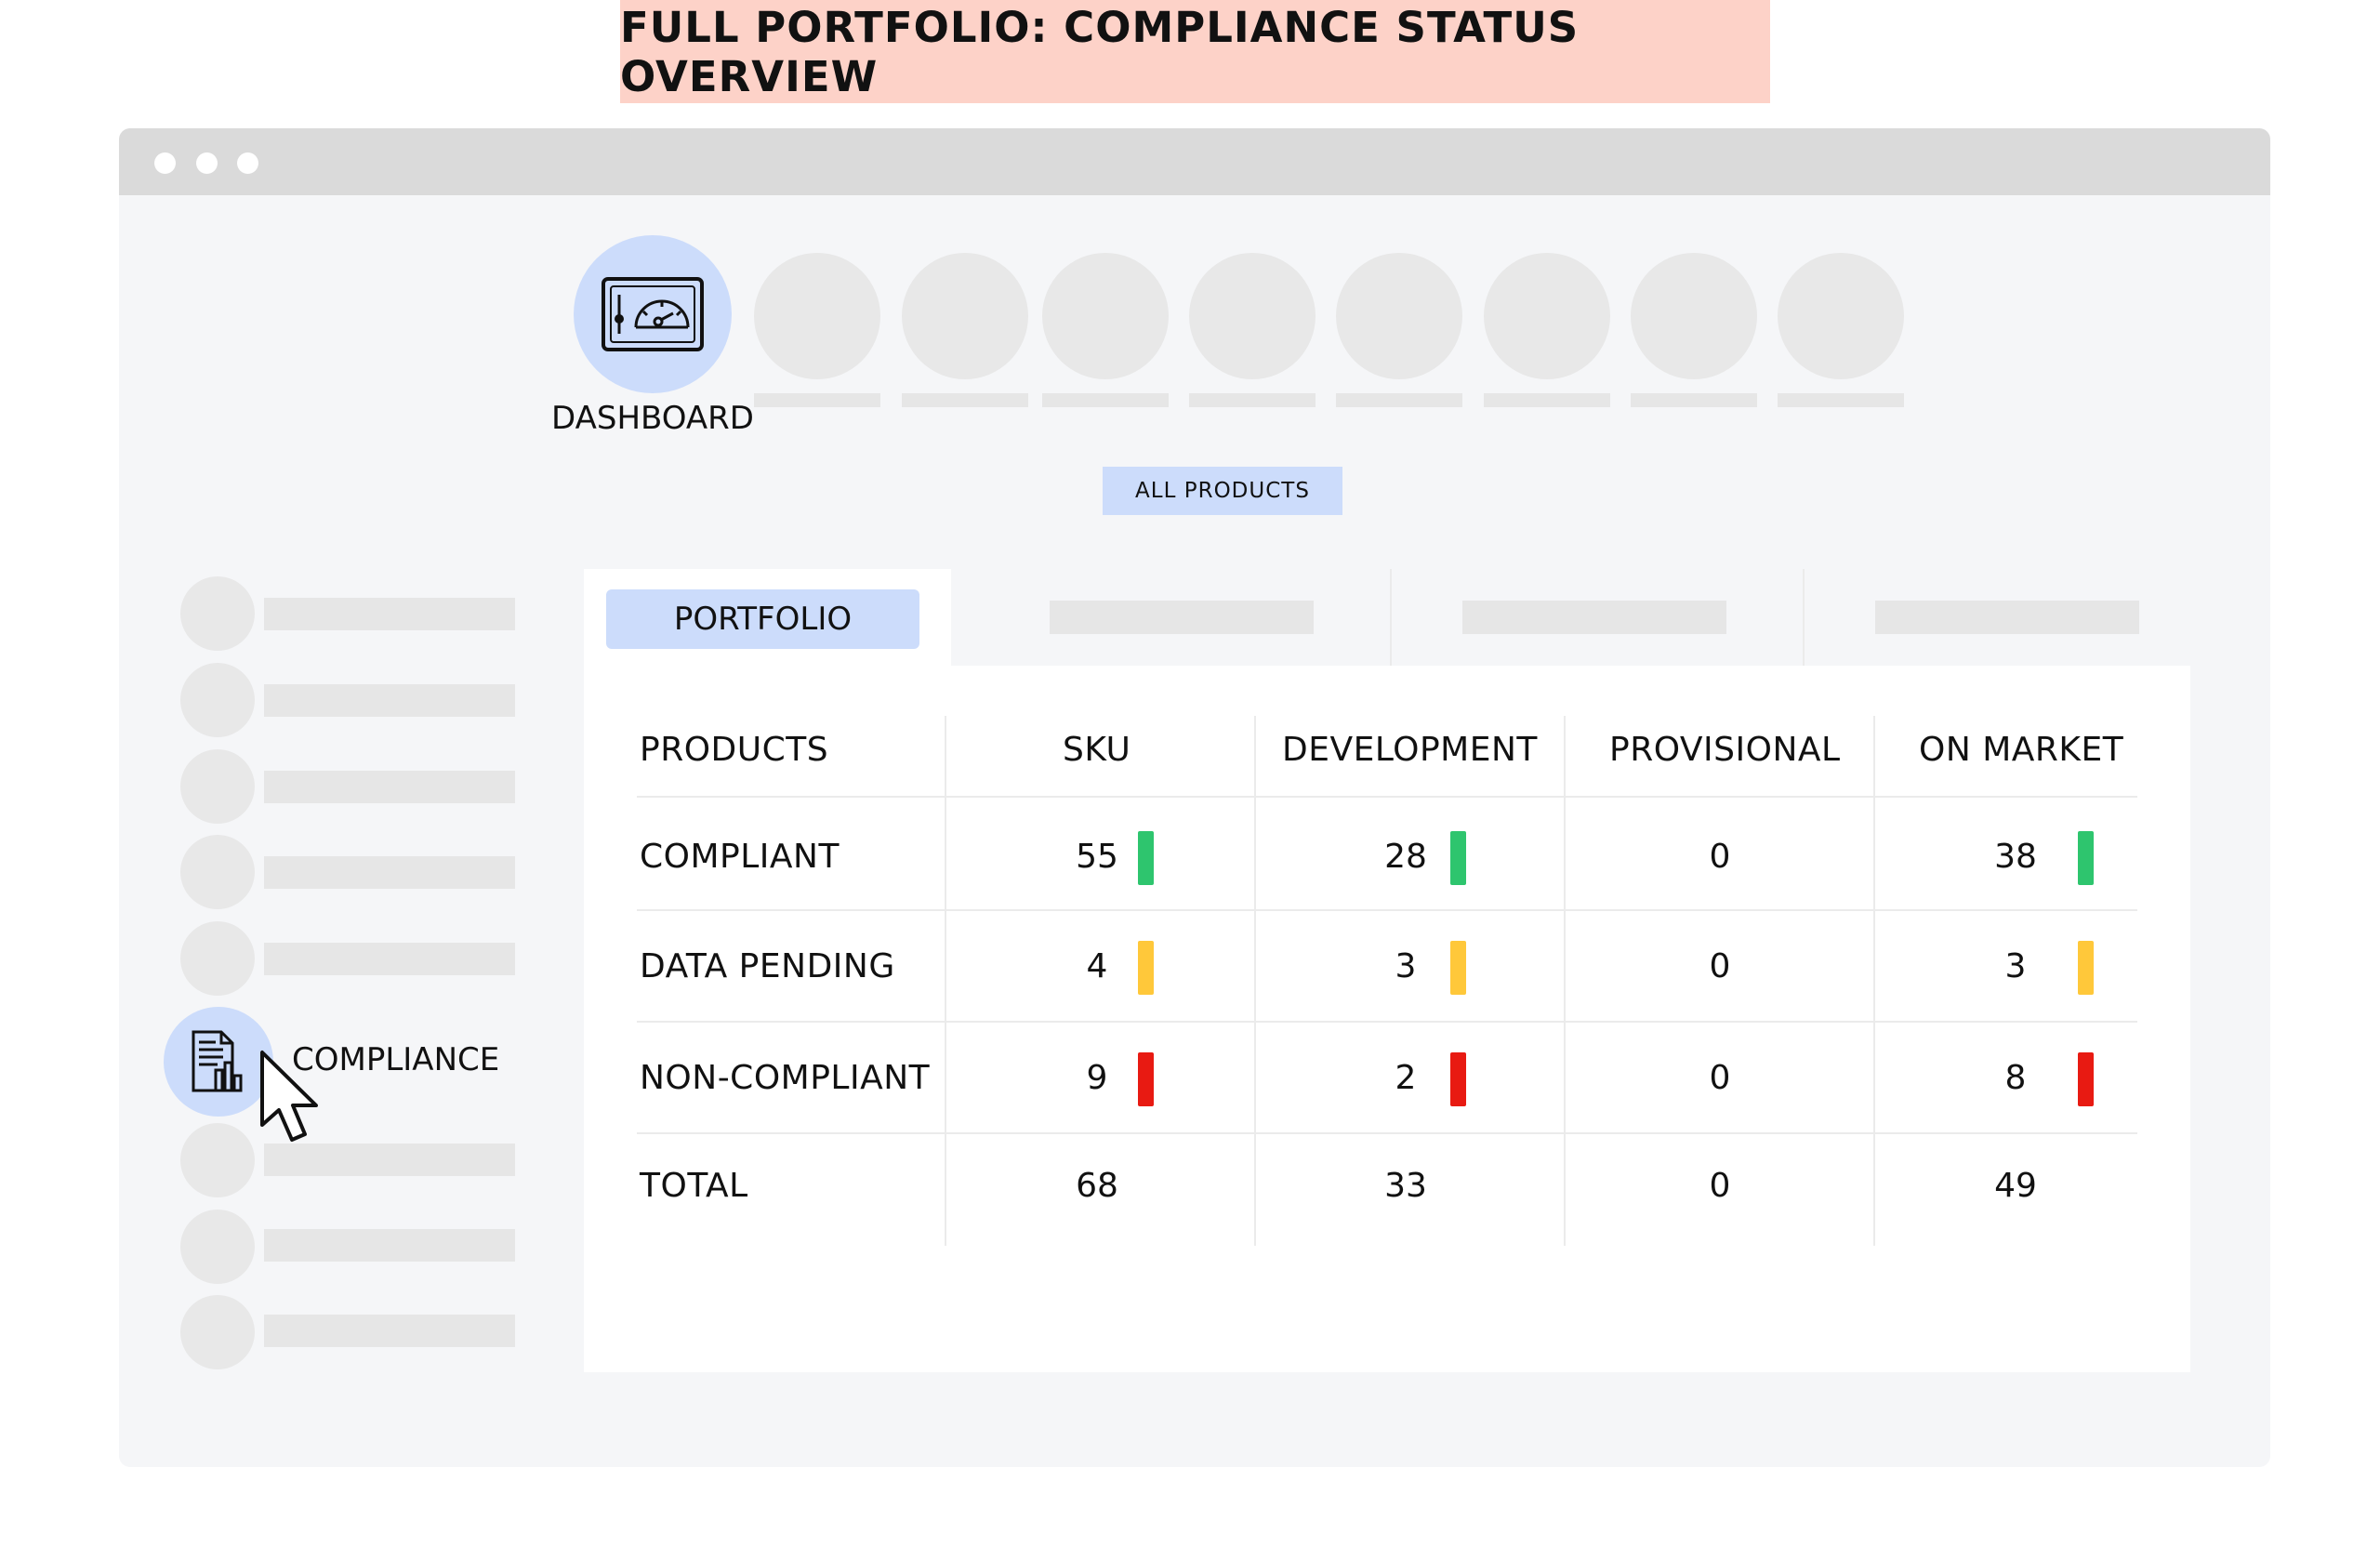 The image size is (2380, 1560). Describe the element at coordinates (1410, 750) in the screenshot. I see `table-header-development: DEVELOPMENT` at that location.